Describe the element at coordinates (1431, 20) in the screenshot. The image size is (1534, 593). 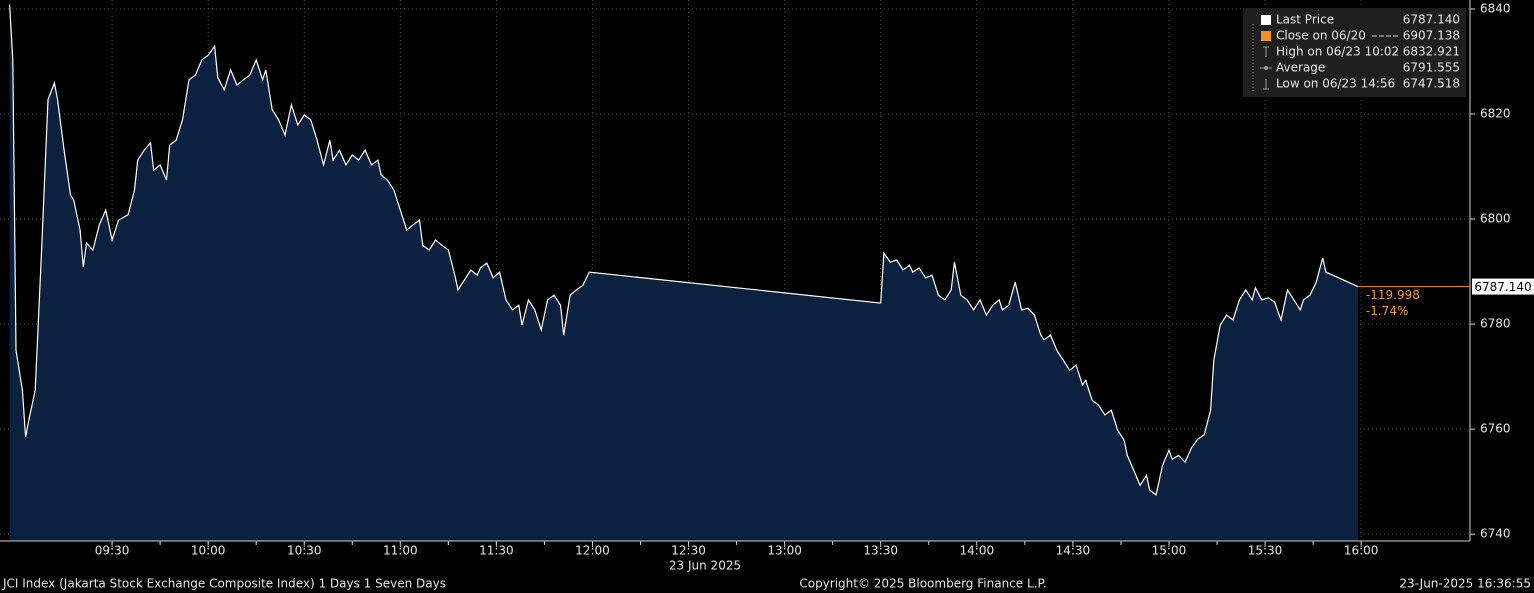
I see `legend-value: 6787.140` at that location.